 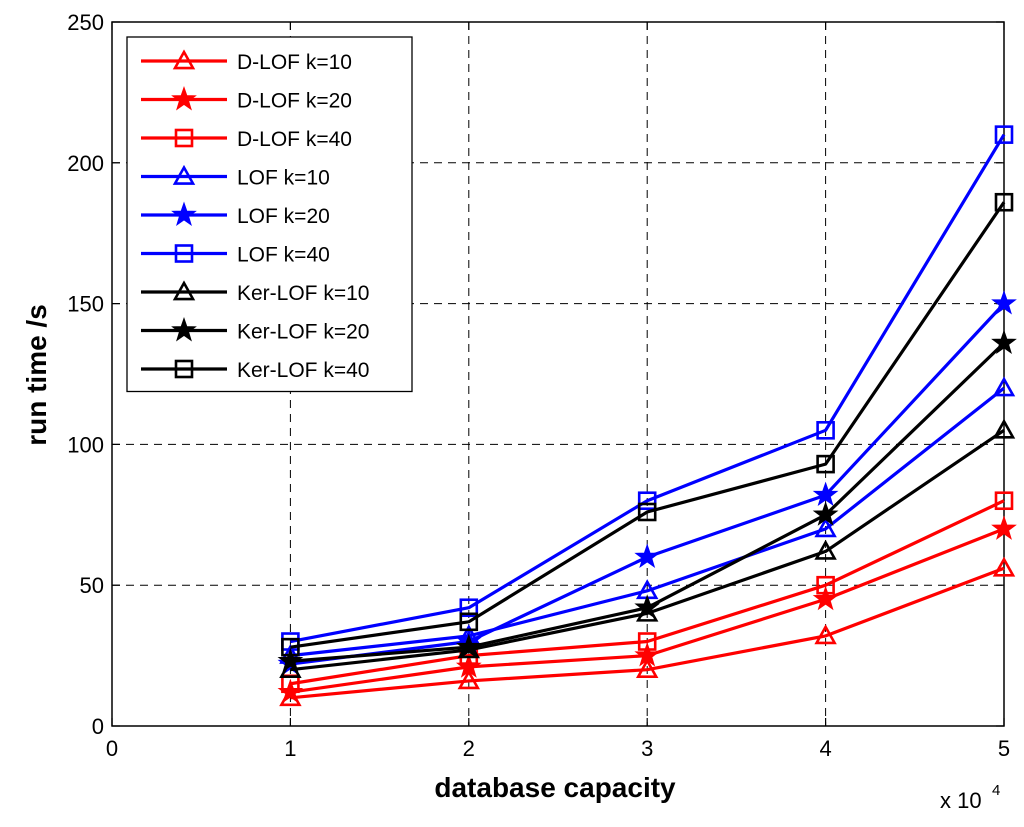 What do you see at coordinates (283, 216) in the screenshot?
I see `legend-label: LOF k=20` at bounding box center [283, 216].